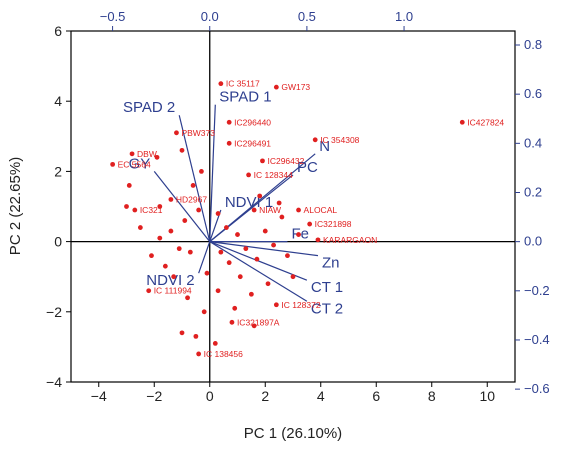 The height and width of the screenshot is (449, 566). I want to click on point-label: IC 111994, so click(173, 291).